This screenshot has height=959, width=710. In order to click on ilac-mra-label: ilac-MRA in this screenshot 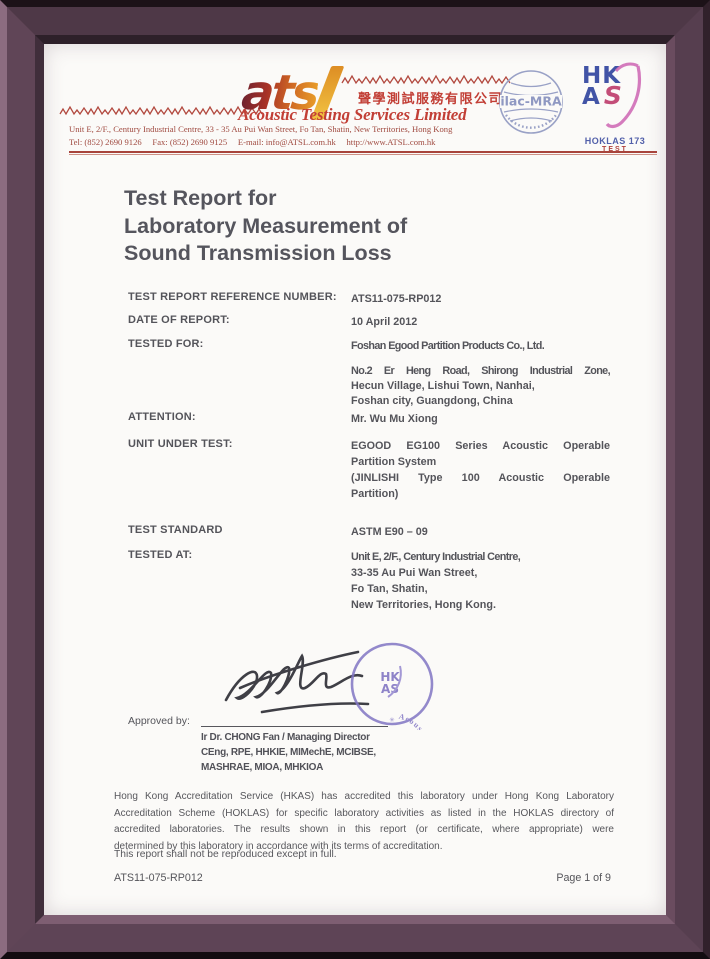, I will do `click(531, 101)`.